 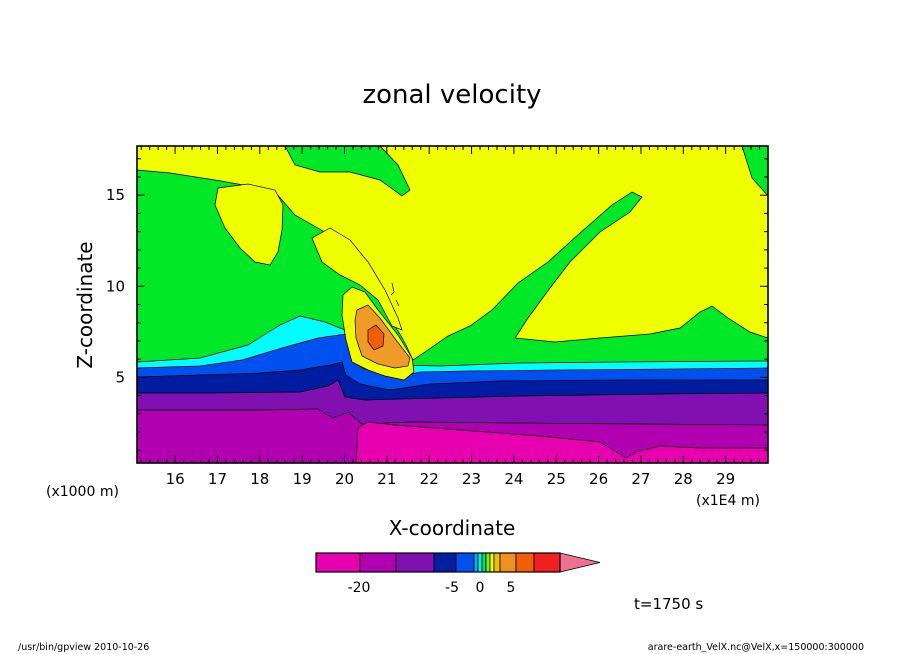 What do you see at coordinates (175, 479) in the screenshot?
I see `x-tick-label: 16` at bounding box center [175, 479].